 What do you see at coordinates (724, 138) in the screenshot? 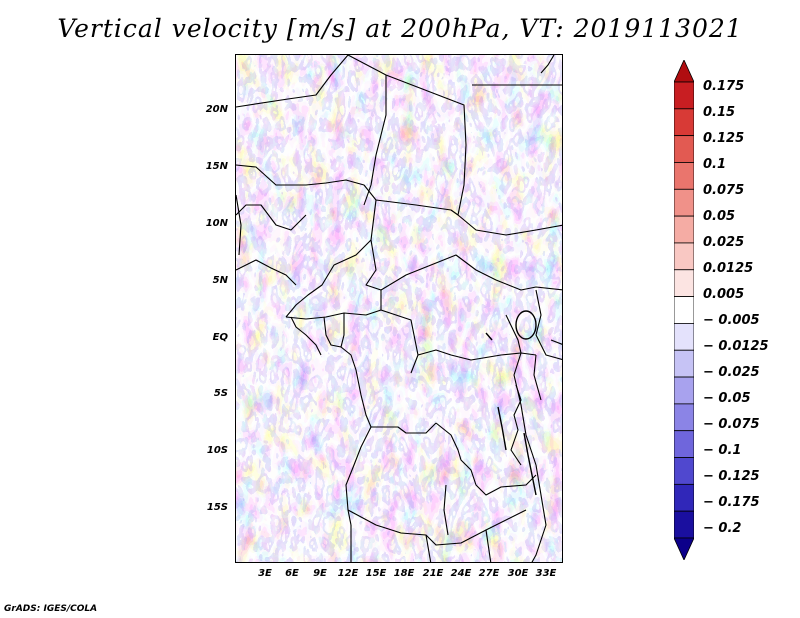
I see `colorbar-label: 0.125` at bounding box center [724, 138].